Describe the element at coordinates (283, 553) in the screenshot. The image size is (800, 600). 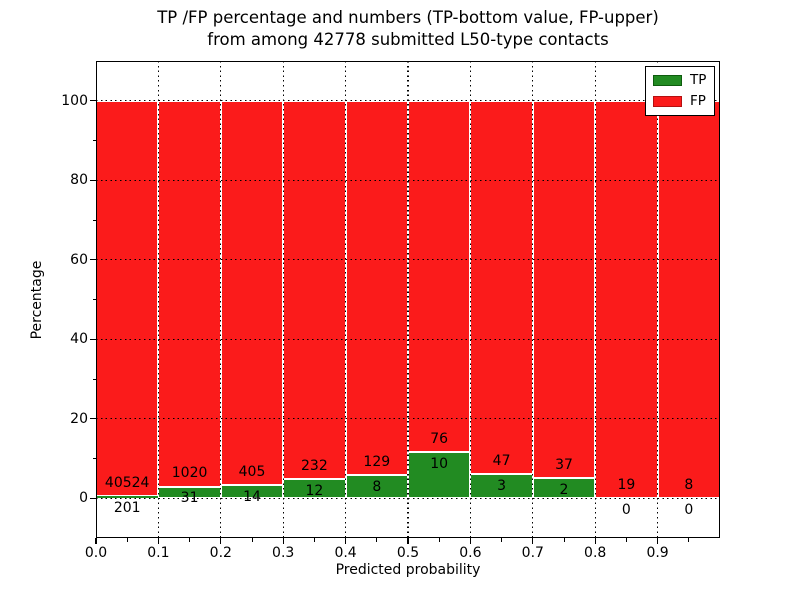
I see `x-tick-label: 0.3` at that location.